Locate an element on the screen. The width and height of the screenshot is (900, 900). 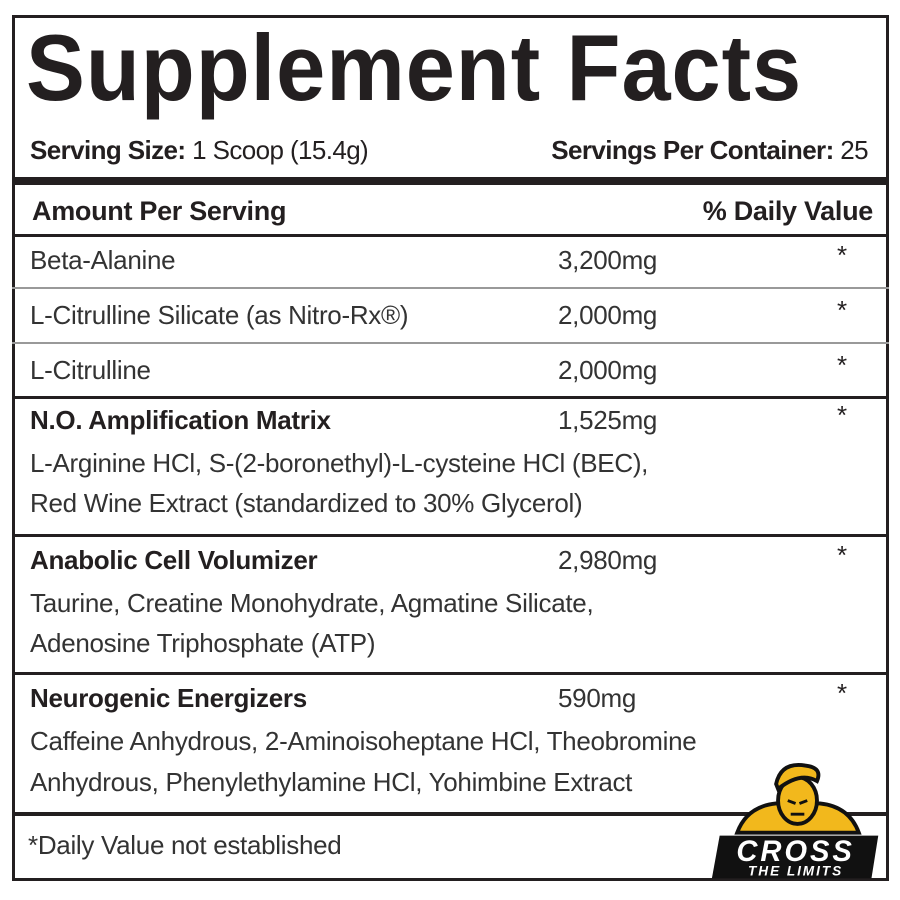
blend-name: Anabolic Cell Volumizer is located at coordinates (174, 560).